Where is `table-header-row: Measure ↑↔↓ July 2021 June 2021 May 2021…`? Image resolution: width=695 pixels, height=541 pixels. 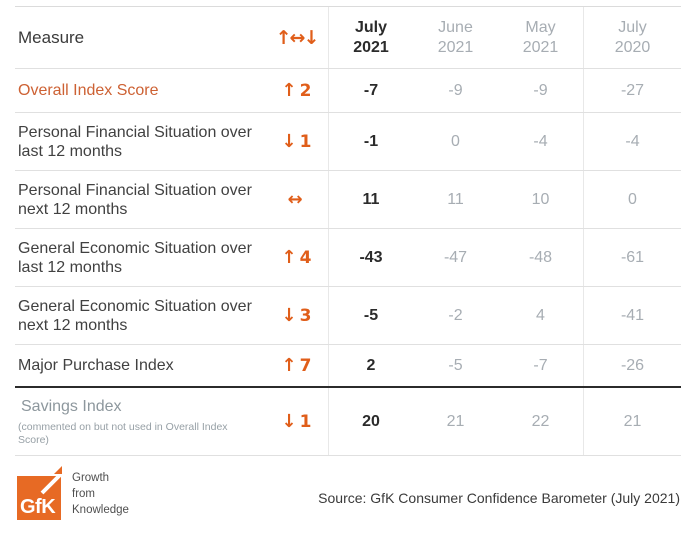 table-header-row: Measure ↑↔↓ July 2021 June 2021 May 2021… is located at coordinates (348, 38).